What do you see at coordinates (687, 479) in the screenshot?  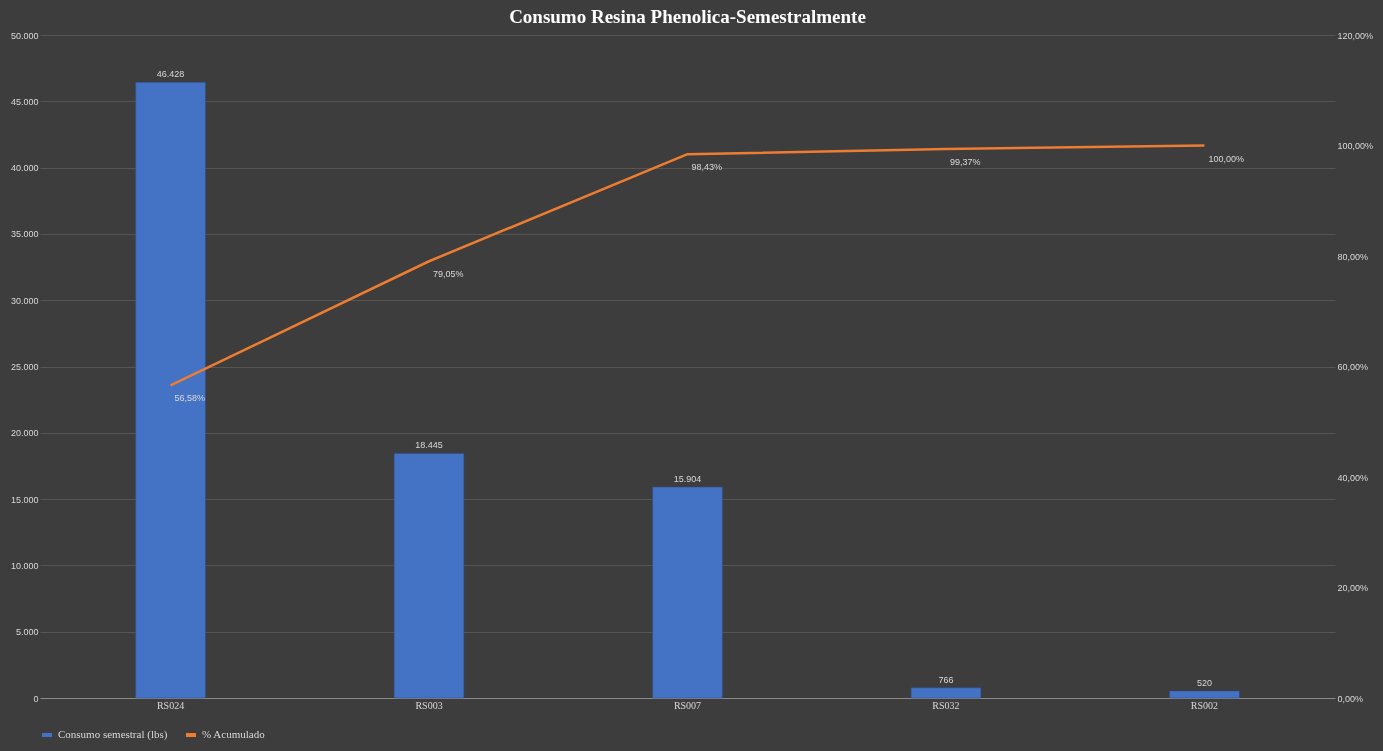 I see `data-label: 15.904` at bounding box center [687, 479].